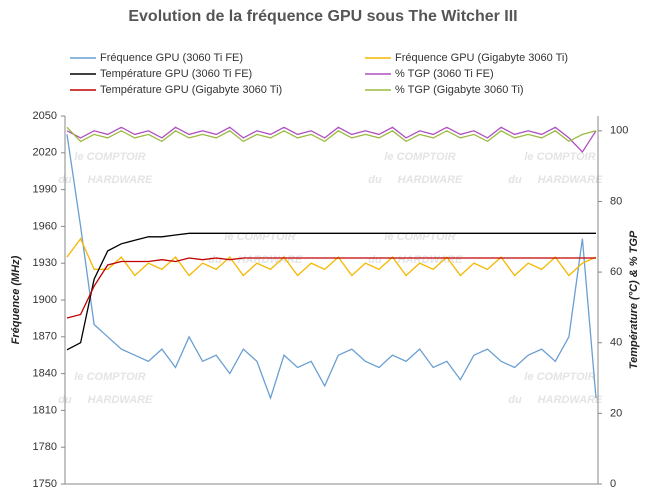  Describe the element at coordinates (613, 484) in the screenshot. I see `y2-tick-label: 0` at that location.